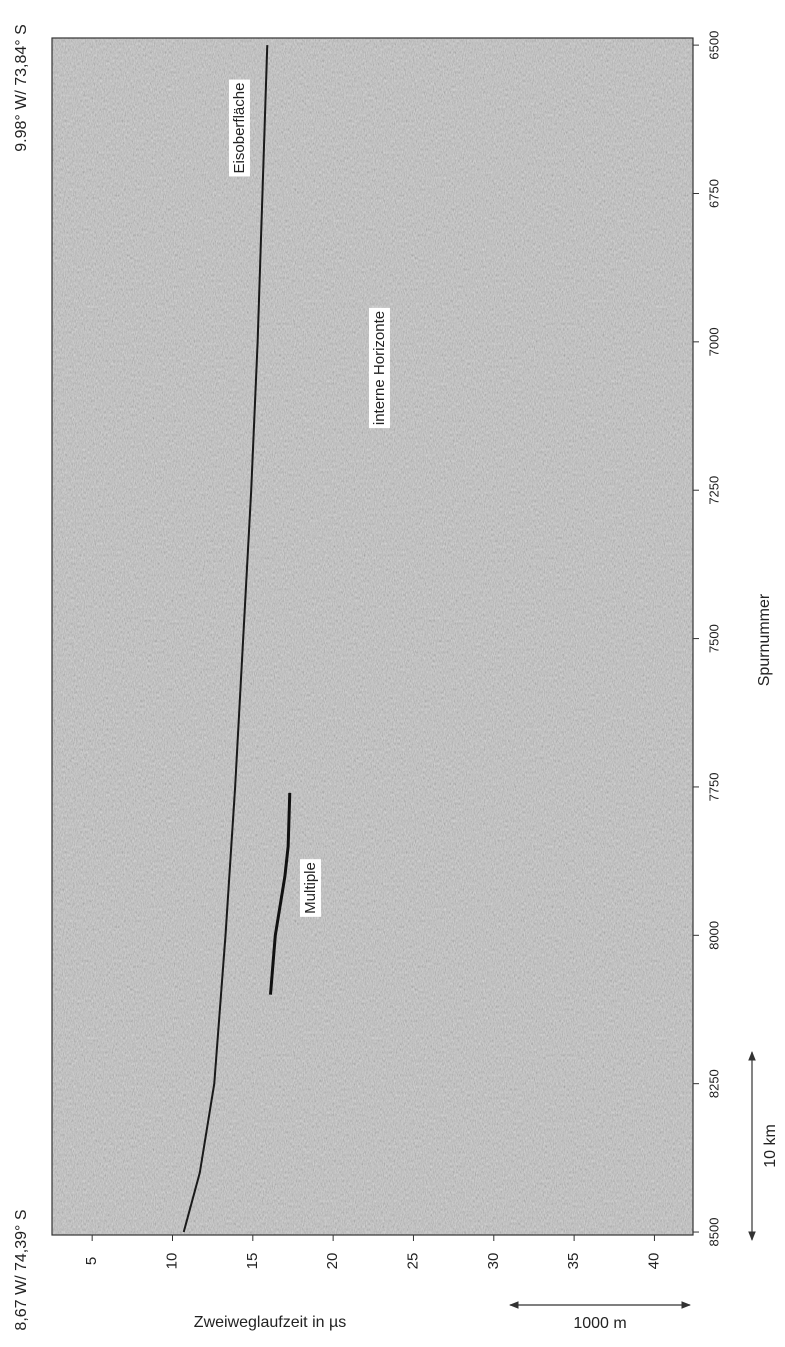 The height and width of the screenshot is (1347, 785). What do you see at coordinates (713, 786) in the screenshot?
I see `y-tick-label: 7750` at bounding box center [713, 786].